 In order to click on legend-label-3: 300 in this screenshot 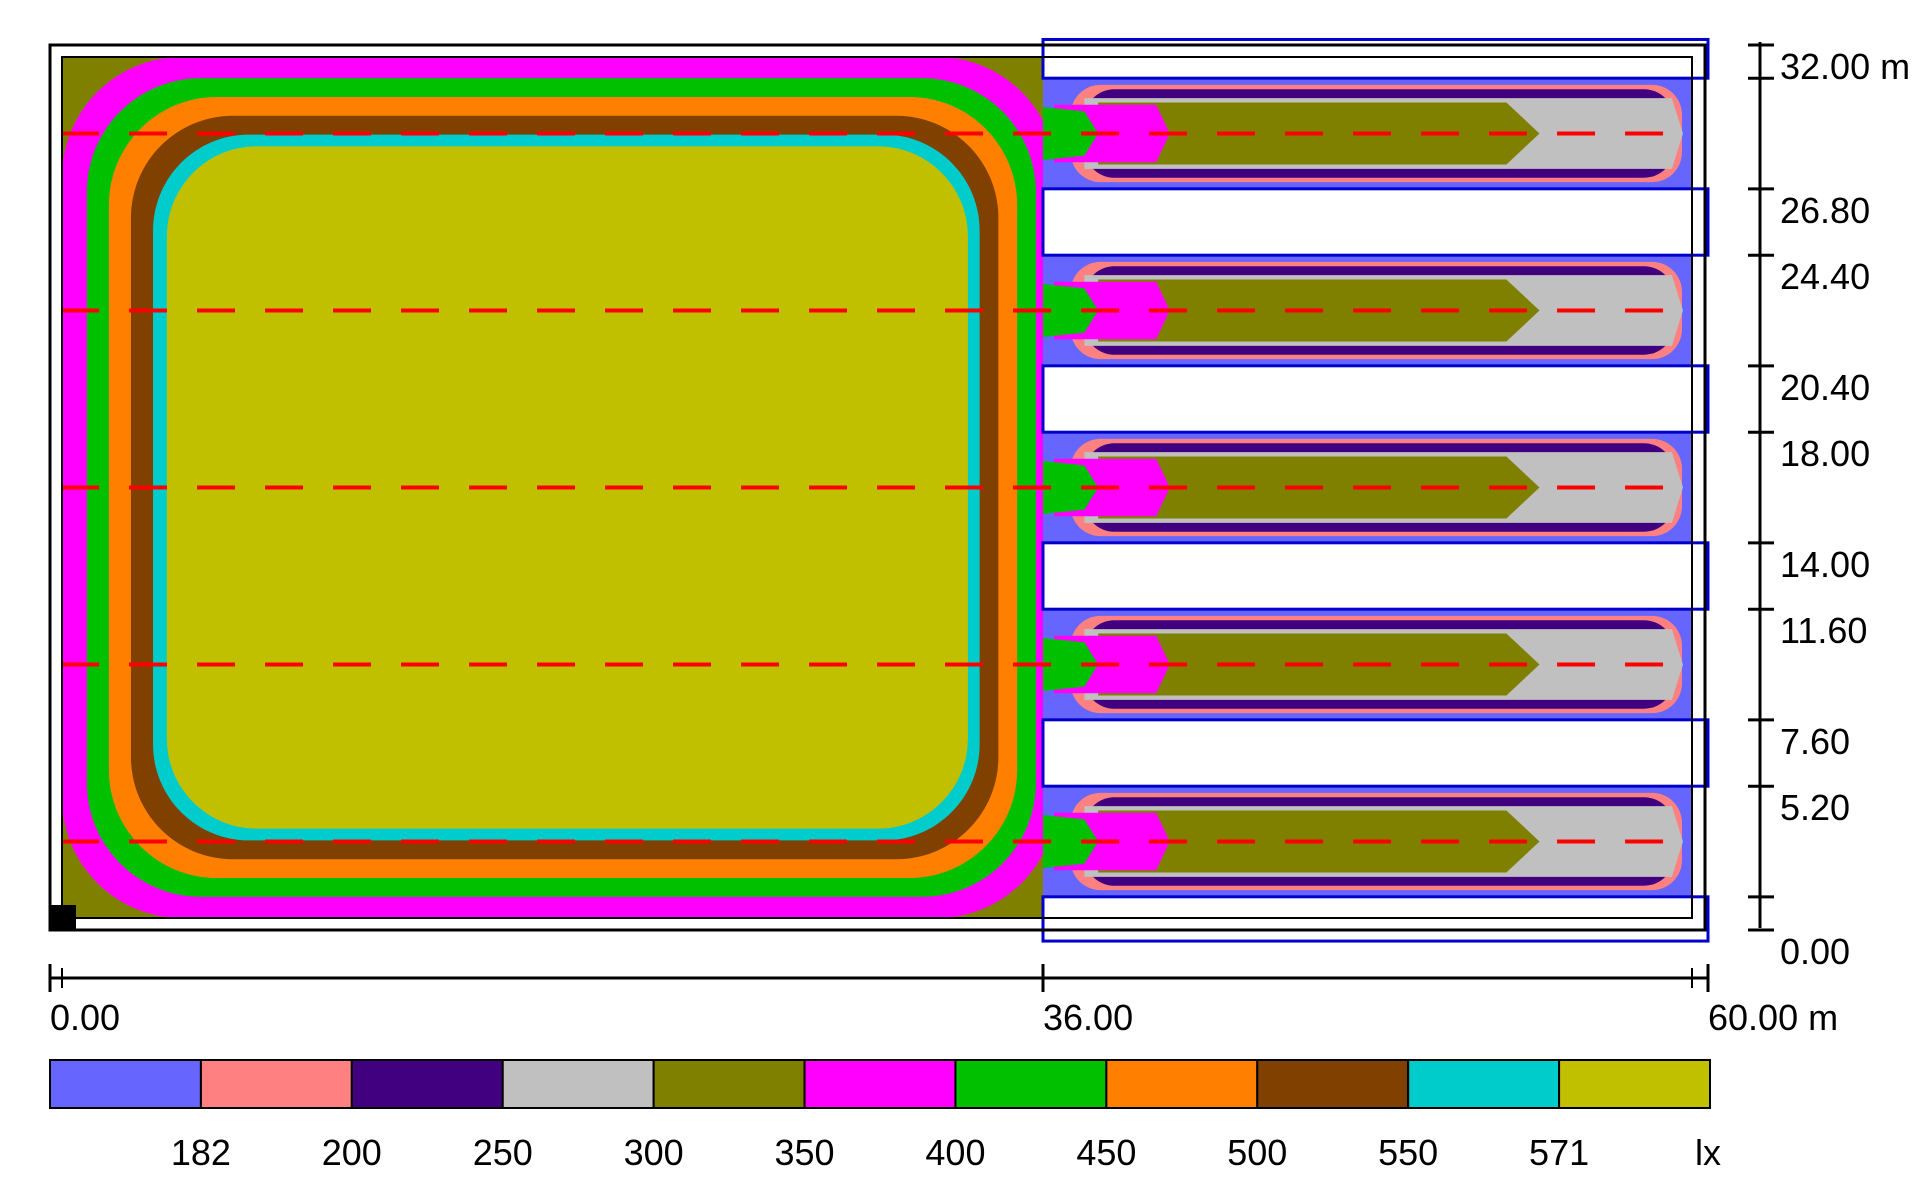, I will do `click(654, 1152)`.